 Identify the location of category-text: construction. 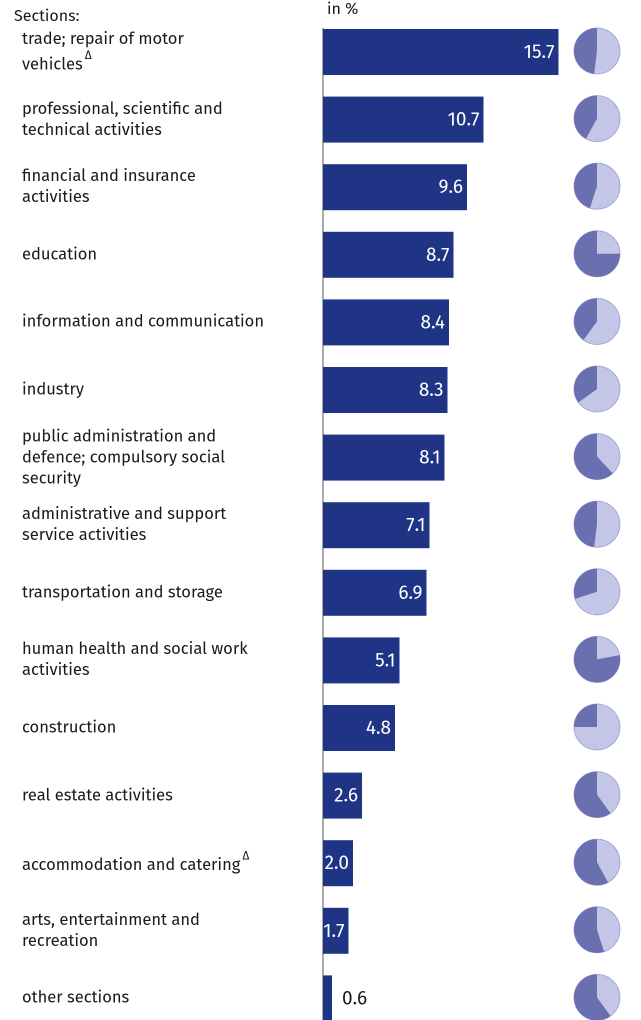
(69, 728).